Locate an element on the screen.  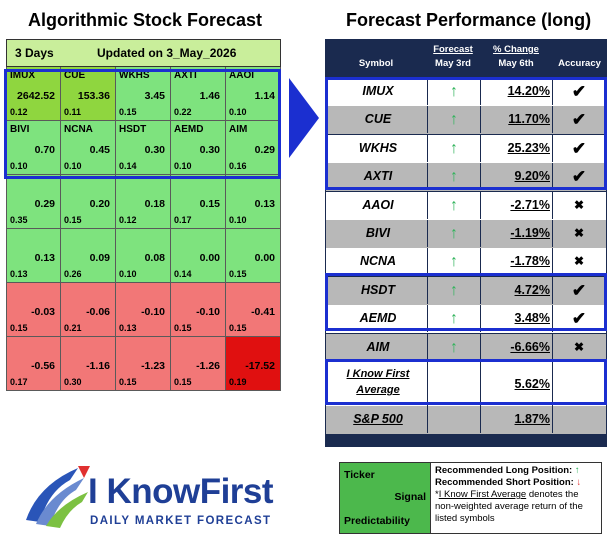
row-symbol: AXTI is located at coordinates (378, 176).